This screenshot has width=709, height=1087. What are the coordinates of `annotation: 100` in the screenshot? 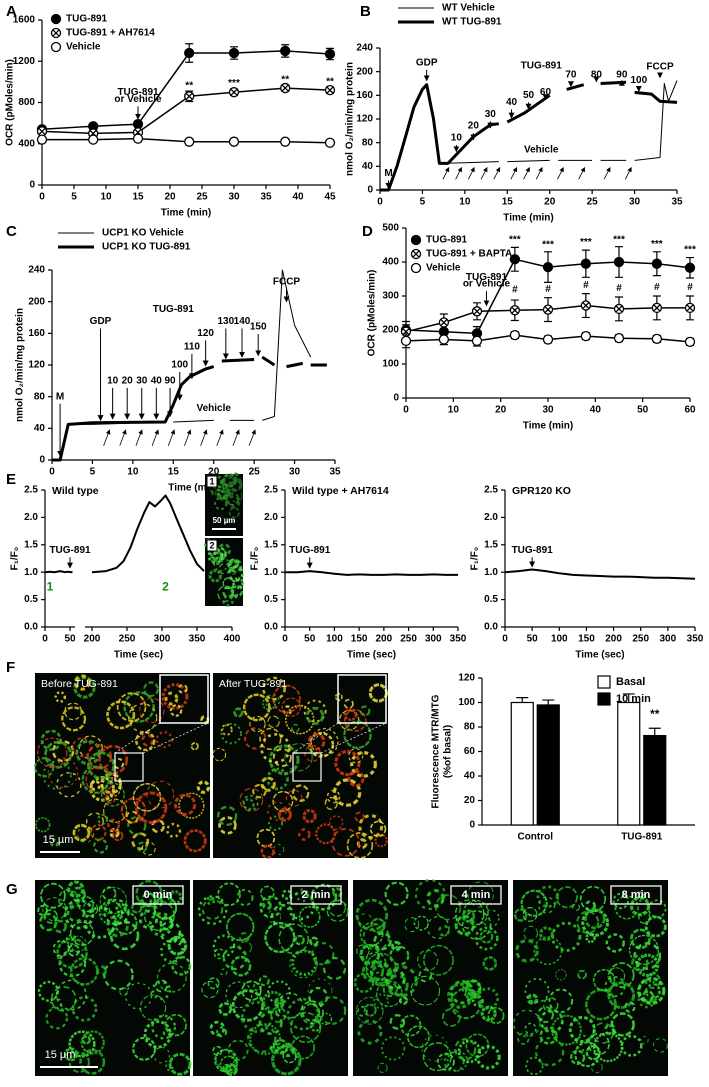 It's located at (179, 365).